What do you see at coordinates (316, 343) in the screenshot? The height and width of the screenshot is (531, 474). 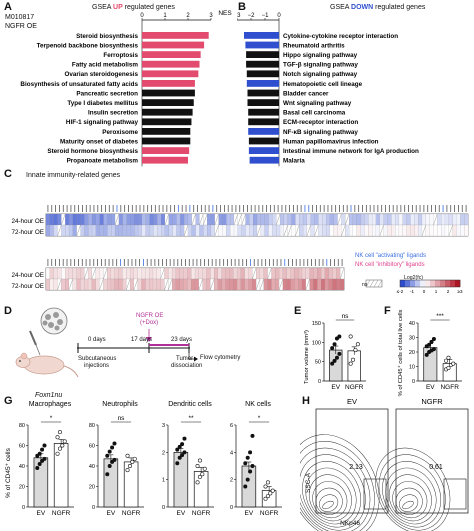 I see `panel-e-y-tick-label: 100` at bounding box center [316, 343].